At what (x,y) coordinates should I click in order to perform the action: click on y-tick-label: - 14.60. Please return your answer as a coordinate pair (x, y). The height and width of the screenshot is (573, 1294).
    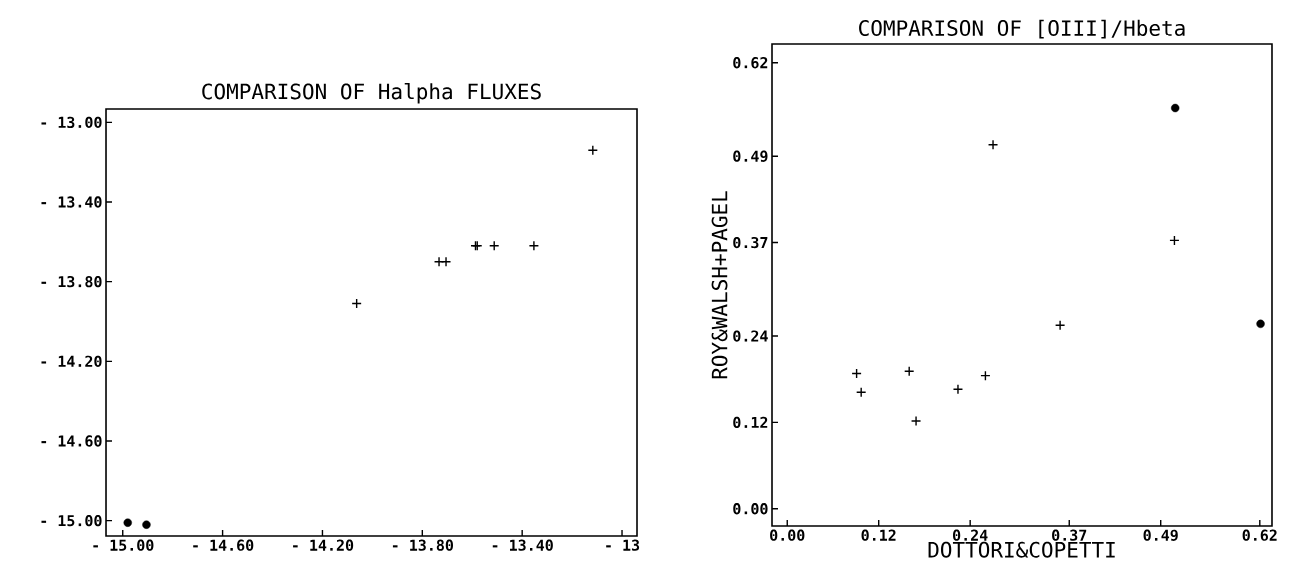
    Looking at the image, I should click on (71, 441).